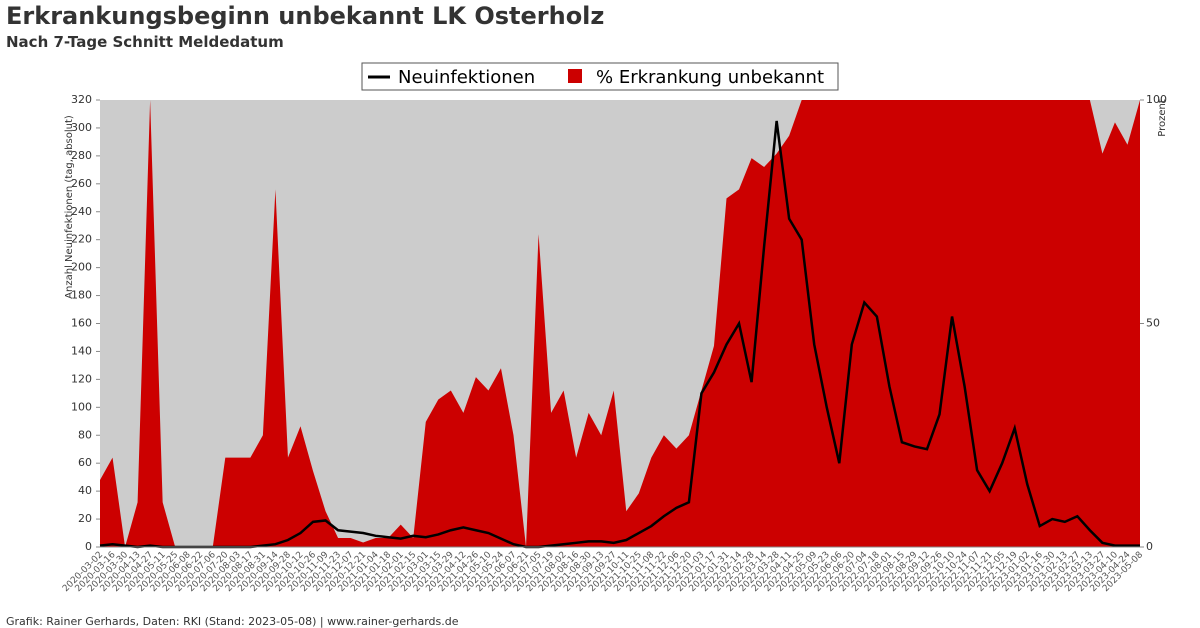 This screenshot has height=628, width=1200. Describe the element at coordinates (85, 434) in the screenshot. I see `y-tick-label: 80` at that location.